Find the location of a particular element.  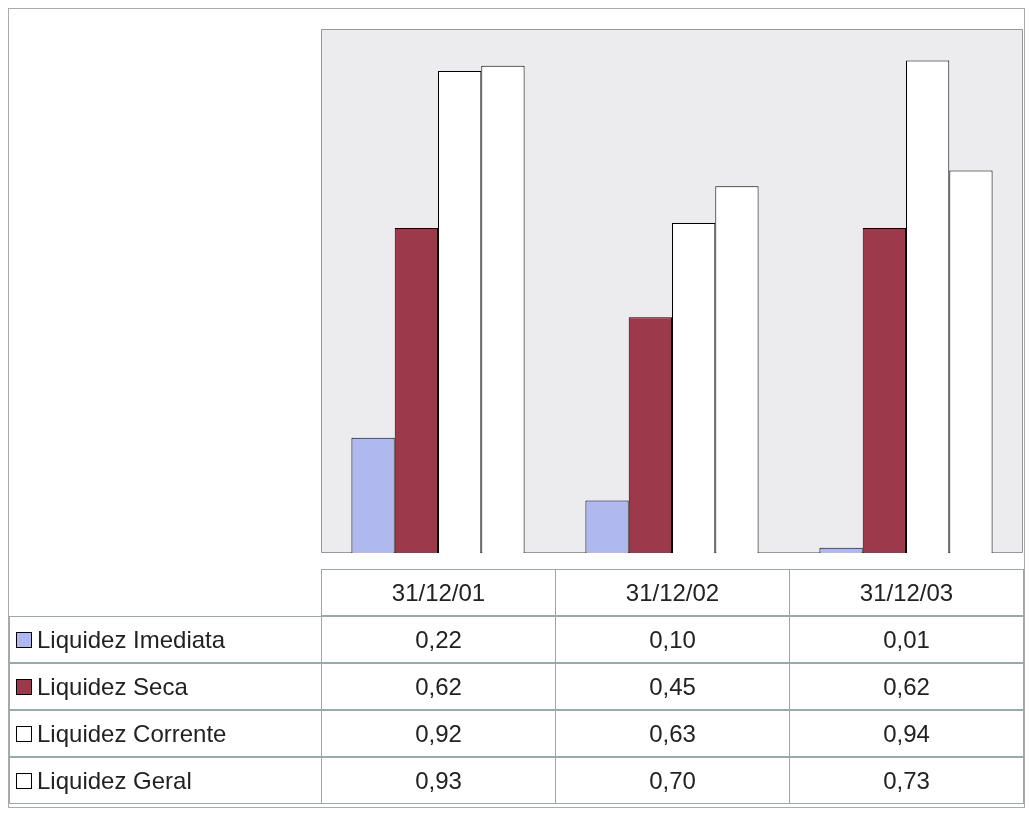

legend-label: Liquidez Seca is located at coordinates (112, 686).